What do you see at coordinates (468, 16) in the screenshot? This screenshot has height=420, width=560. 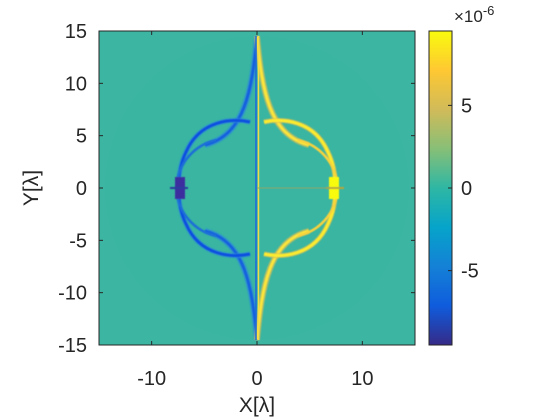 I see `colorbar-exponent-base: ×10` at bounding box center [468, 16].